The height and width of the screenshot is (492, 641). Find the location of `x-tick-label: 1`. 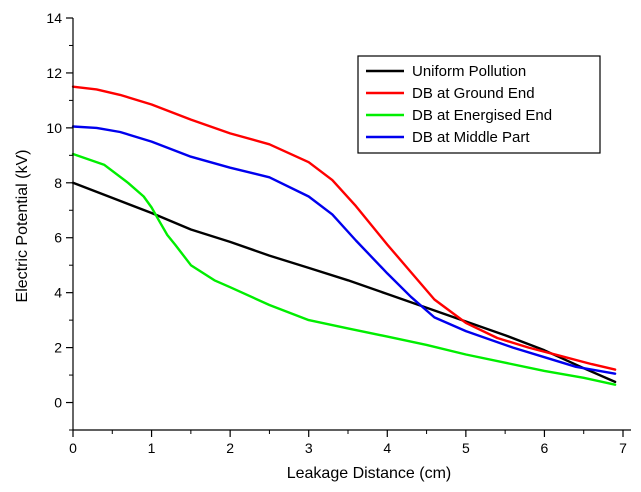

x-tick-label: 1 is located at coordinates (152, 448).